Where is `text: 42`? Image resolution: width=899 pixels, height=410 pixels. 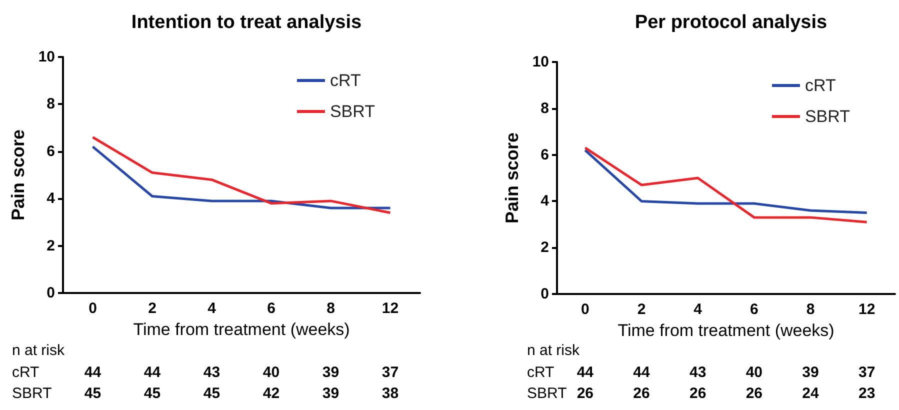
text: 42 is located at coordinates (271, 393).